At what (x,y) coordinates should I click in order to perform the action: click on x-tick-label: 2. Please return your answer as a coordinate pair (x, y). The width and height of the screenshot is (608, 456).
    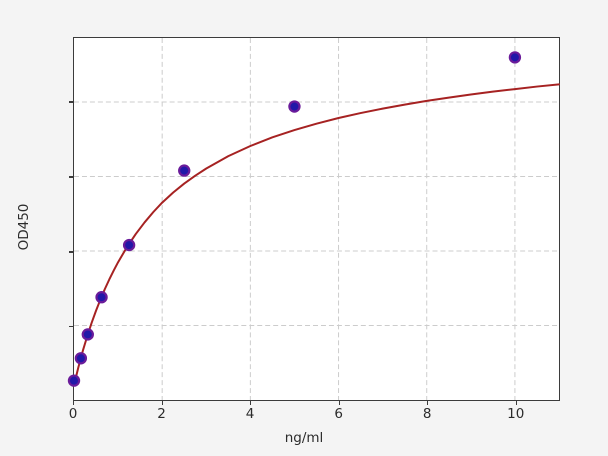
    Looking at the image, I should click on (161, 414).